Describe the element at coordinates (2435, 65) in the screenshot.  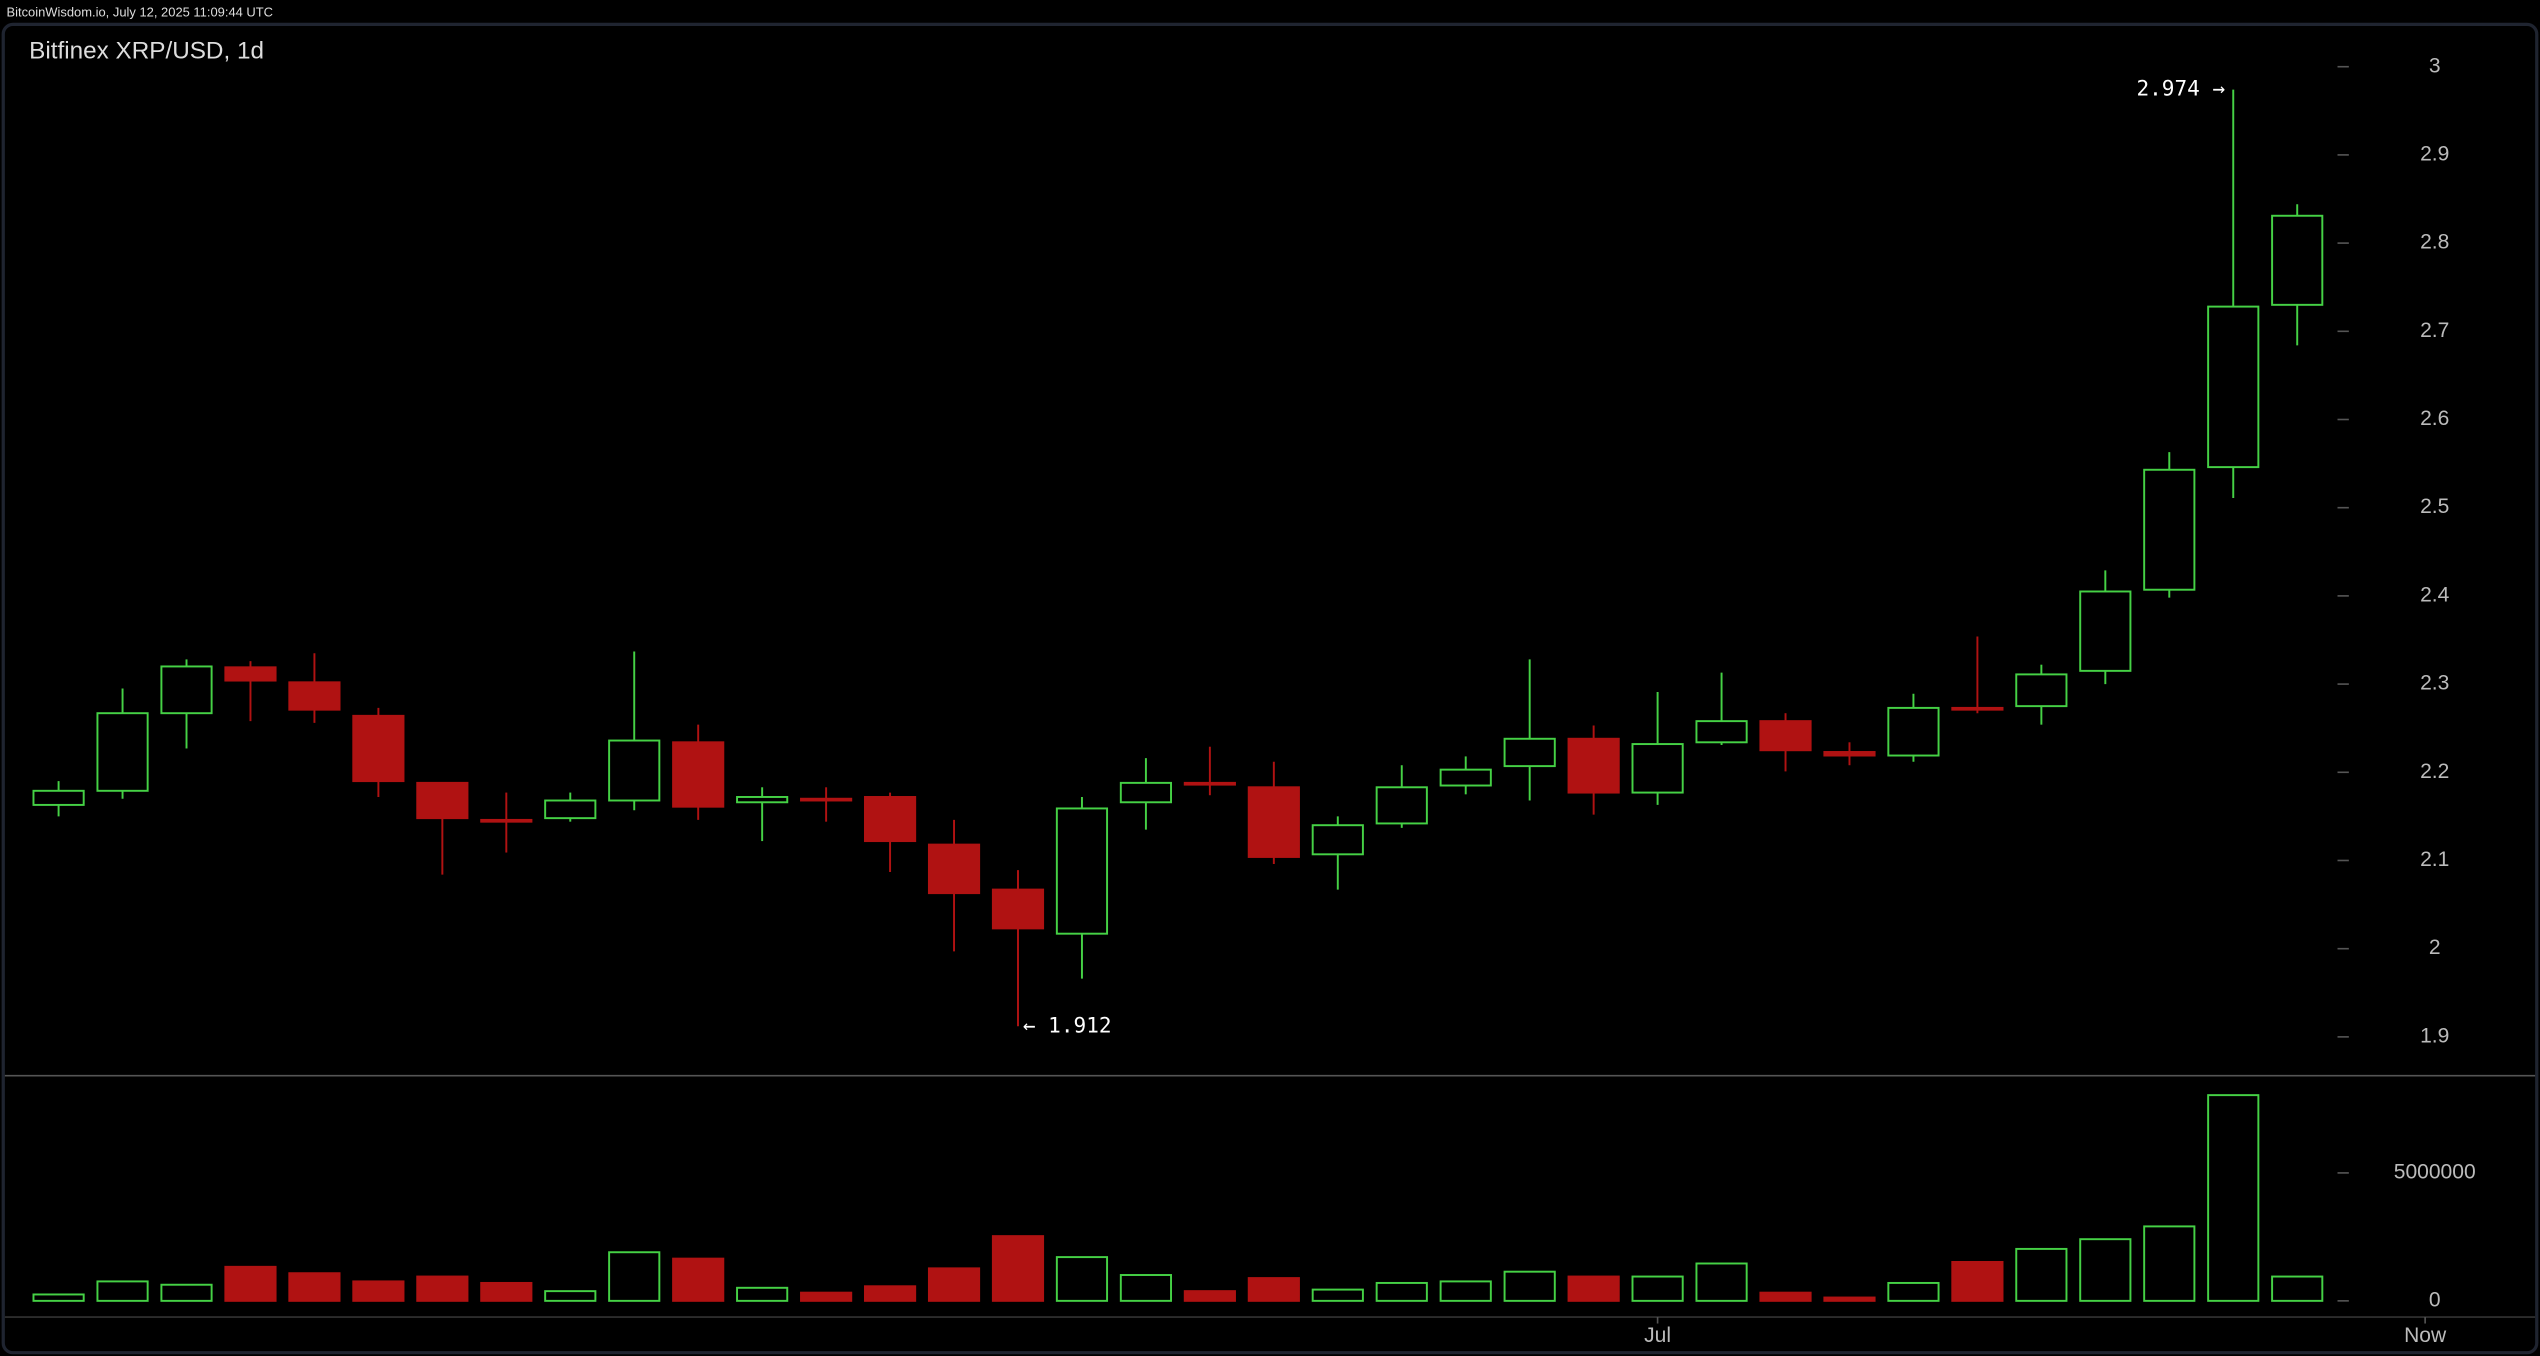
I see `y-tick-label: 3` at that location.